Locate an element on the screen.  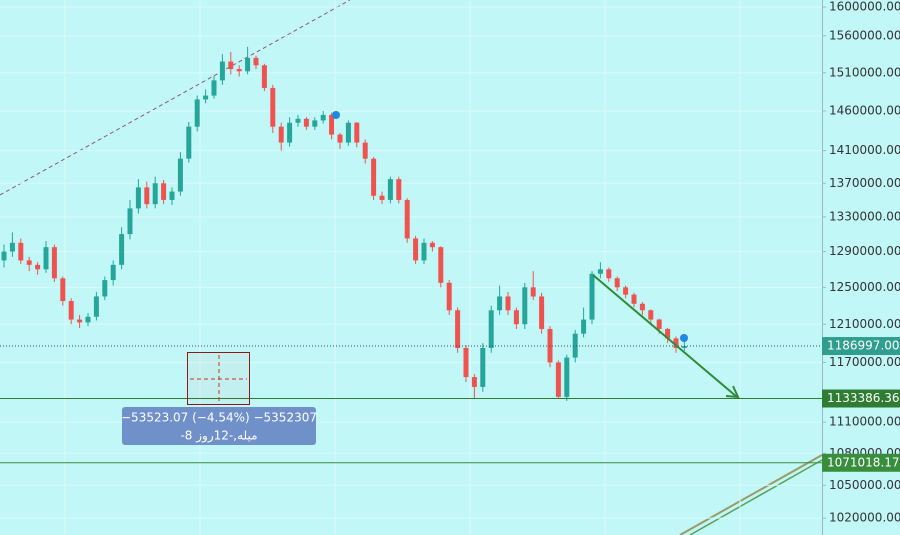
price-level-label: 1186997.00 is located at coordinates (863, 346).